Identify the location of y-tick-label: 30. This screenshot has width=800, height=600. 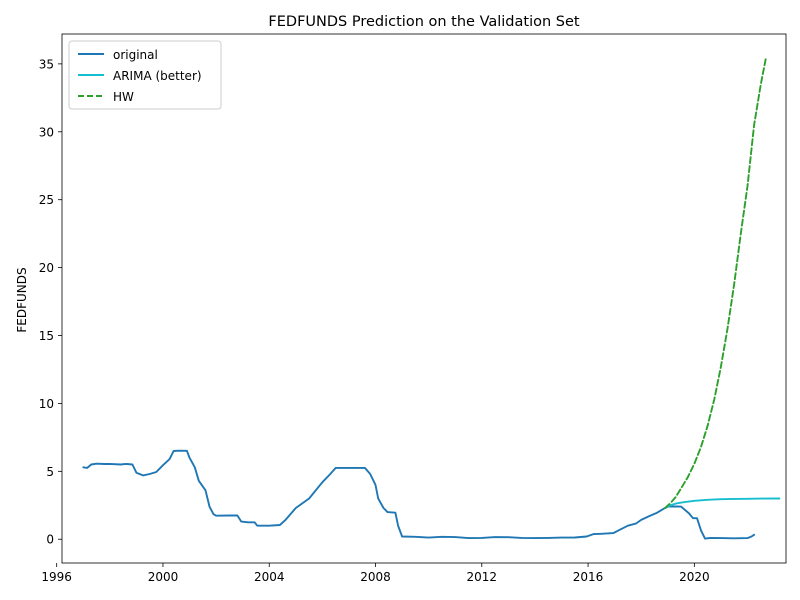
(46, 132).